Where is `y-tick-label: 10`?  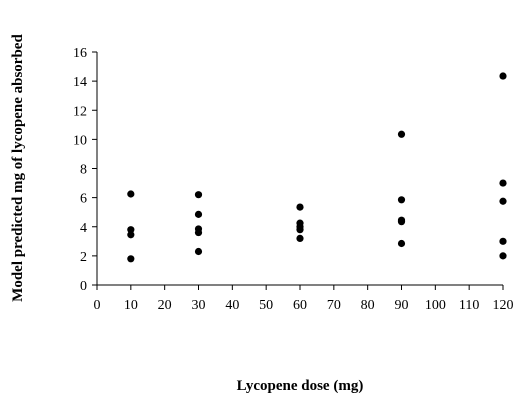 y-tick-label: 10 is located at coordinates (80, 140).